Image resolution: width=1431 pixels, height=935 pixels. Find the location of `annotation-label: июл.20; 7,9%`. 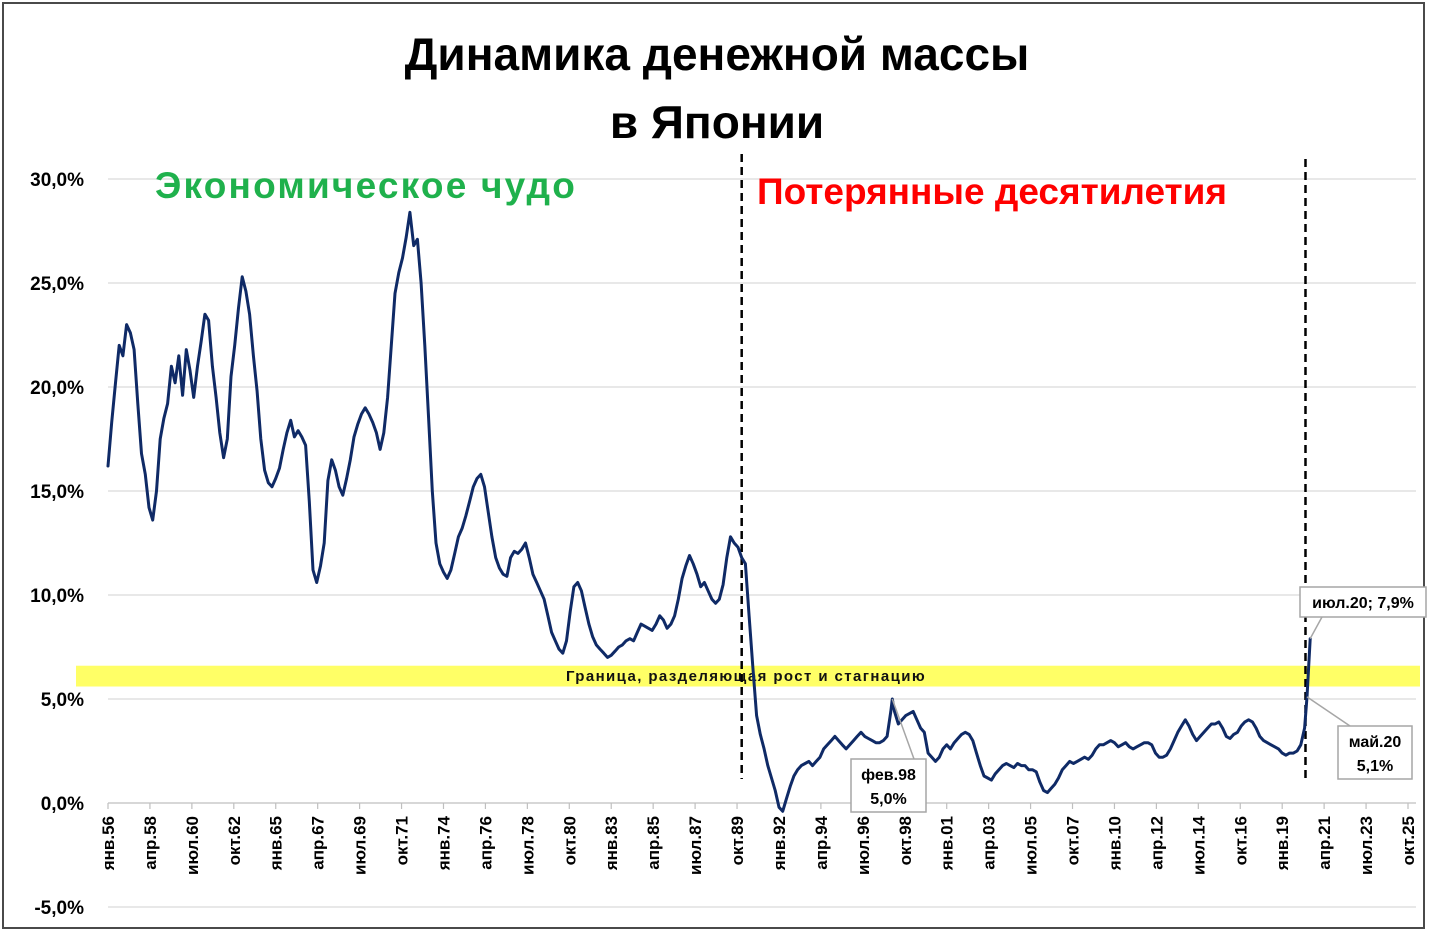

annotation-label: июл.20; 7,9% is located at coordinates (1363, 603).